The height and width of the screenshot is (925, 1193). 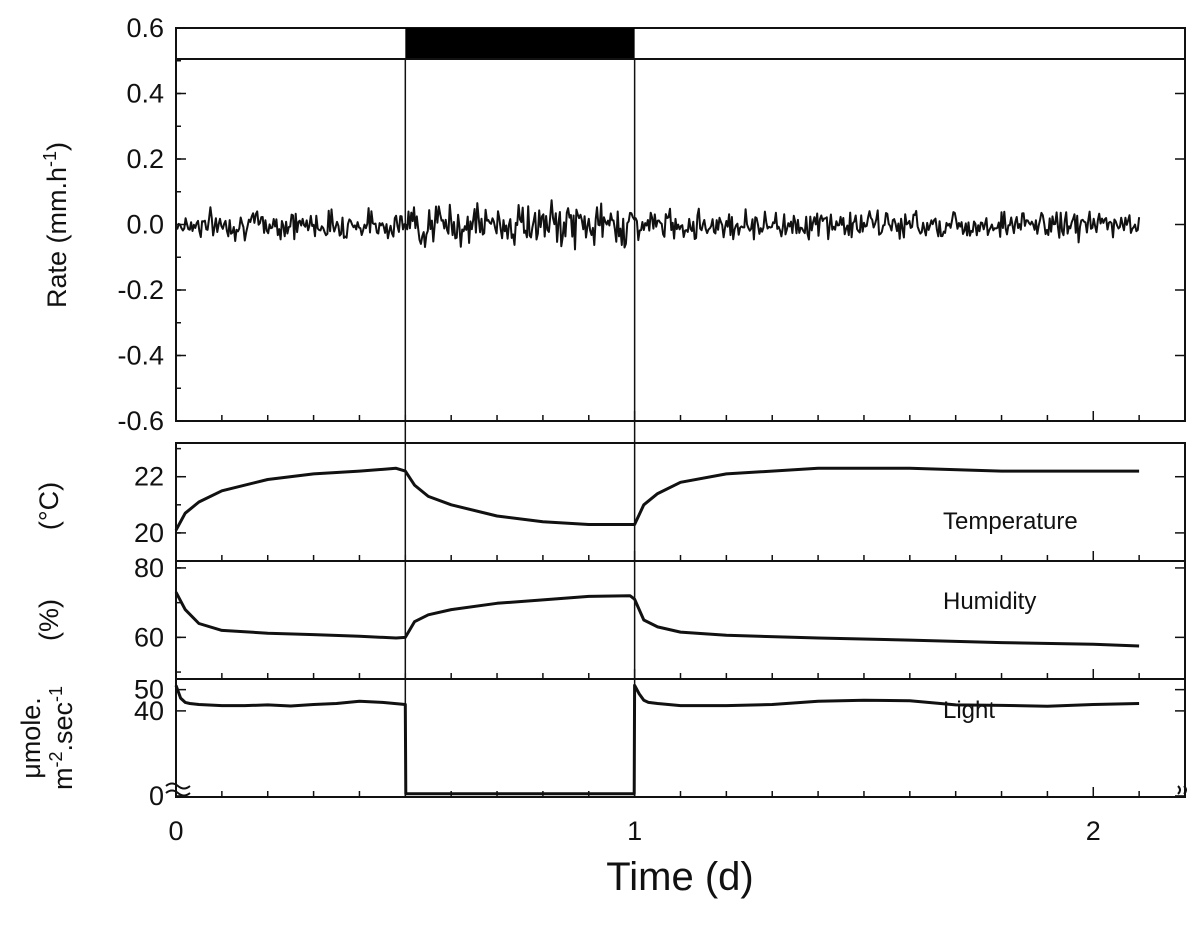 What do you see at coordinates (989, 601) in the screenshot?
I see `humidity-series-label: Humidity` at bounding box center [989, 601].